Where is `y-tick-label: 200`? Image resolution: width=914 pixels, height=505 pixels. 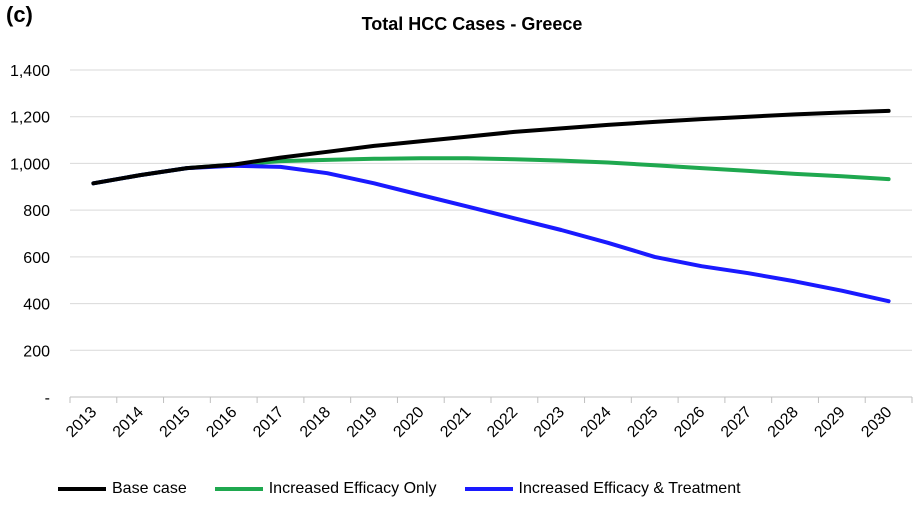
y-tick-label: 200 is located at coordinates (36, 351).